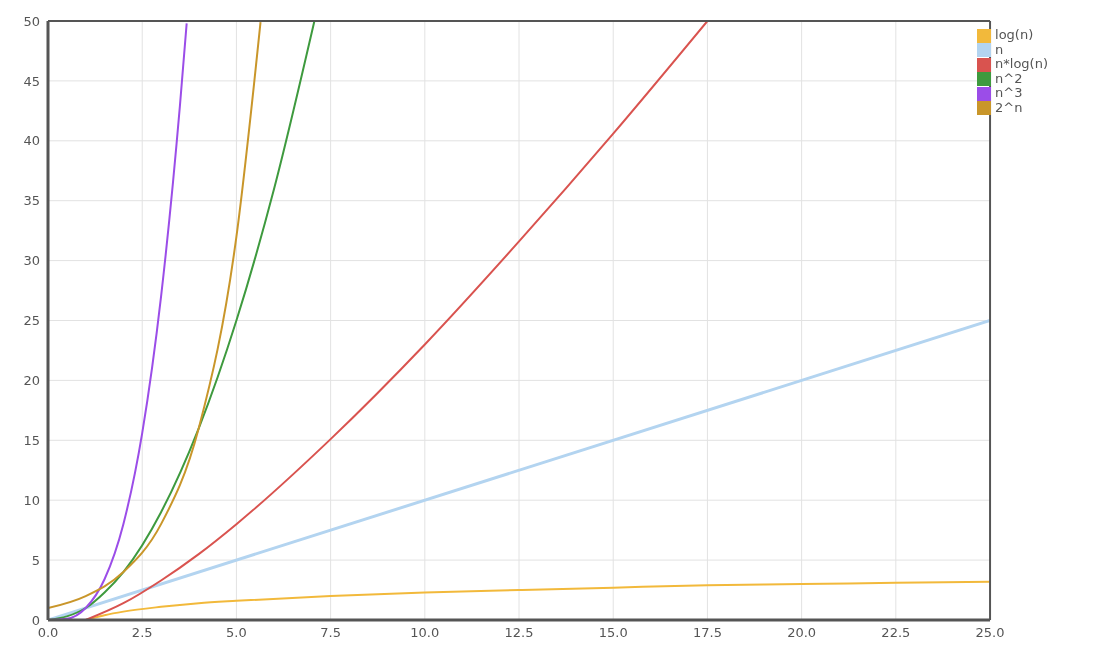  What do you see at coordinates (31, 440) in the screenshot?
I see `y-tick-label: 15` at bounding box center [31, 440].